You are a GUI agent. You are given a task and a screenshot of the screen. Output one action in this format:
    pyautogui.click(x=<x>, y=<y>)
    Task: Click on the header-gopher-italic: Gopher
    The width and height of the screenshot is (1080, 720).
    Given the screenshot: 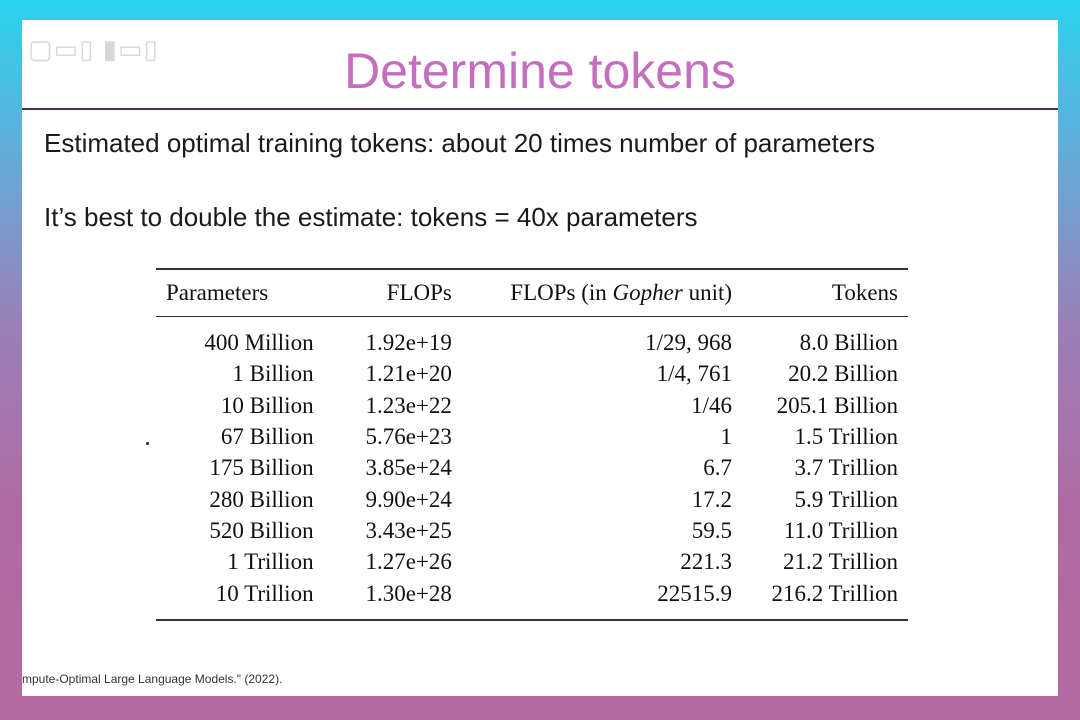 What is the action you would take?
    pyautogui.click(x=647, y=292)
    